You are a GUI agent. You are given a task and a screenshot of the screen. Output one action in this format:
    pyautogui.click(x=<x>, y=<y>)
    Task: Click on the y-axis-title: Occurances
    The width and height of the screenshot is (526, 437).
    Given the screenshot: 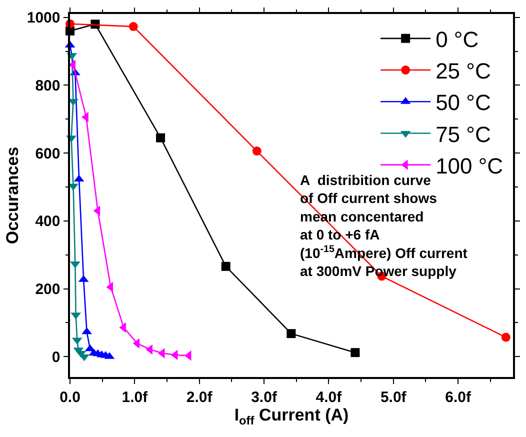 What is the action you would take?
    pyautogui.click(x=12, y=195)
    